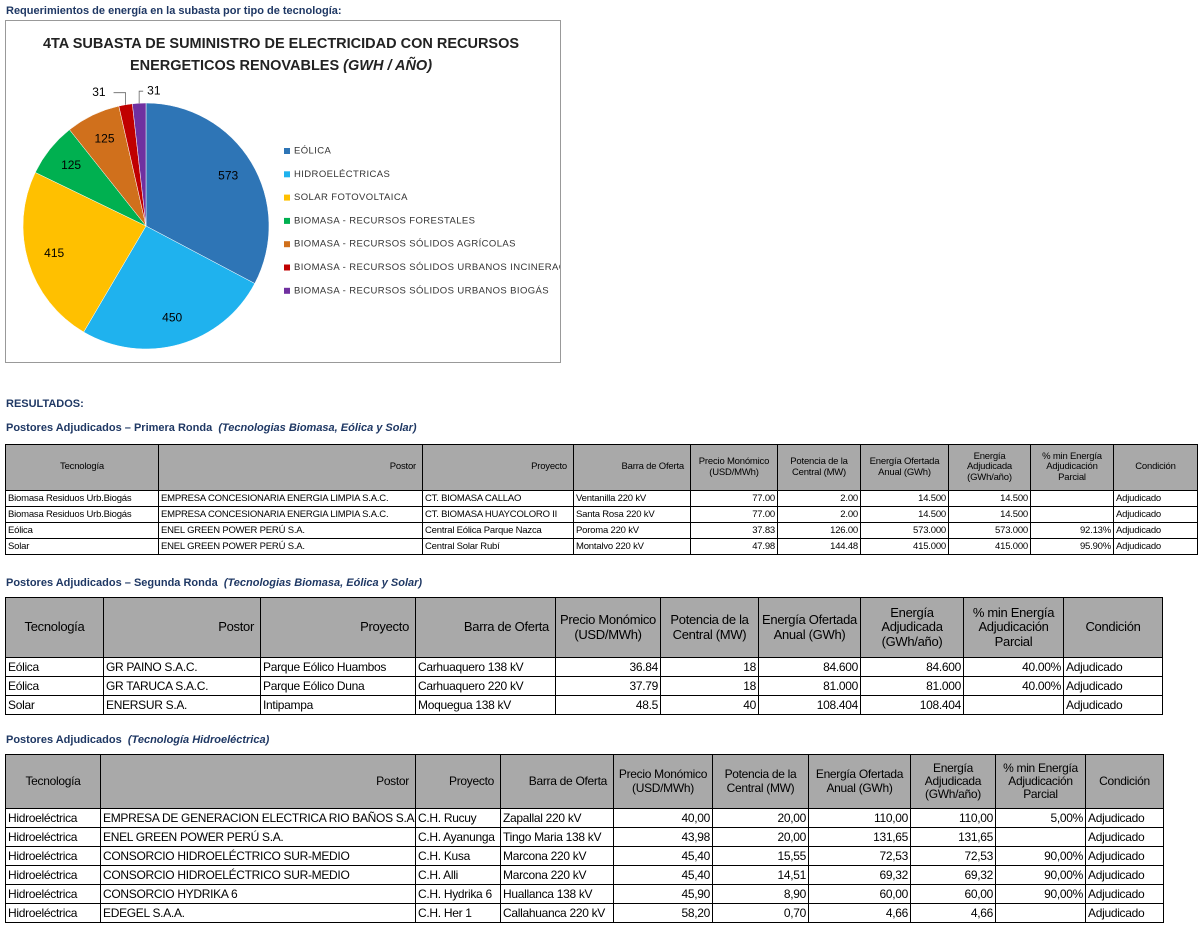 Image resolution: width=1200 pixels, height=927 pixels. What do you see at coordinates (182, 686) in the screenshot?
I see `table-cell: GR TARUCA S.A.C.` at bounding box center [182, 686].